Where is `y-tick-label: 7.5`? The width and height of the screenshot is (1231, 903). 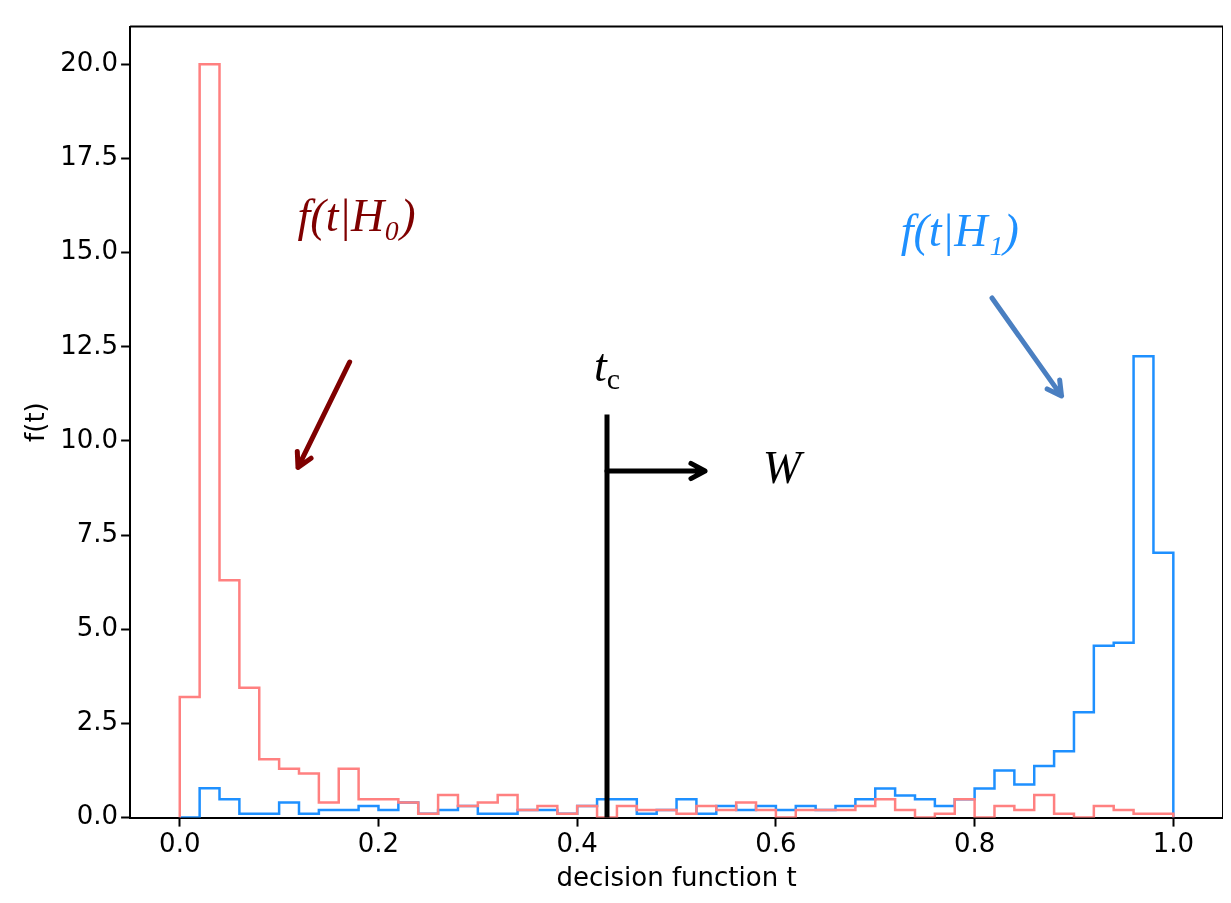
y-tick-label: 7.5 is located at coordinates (97, 532).